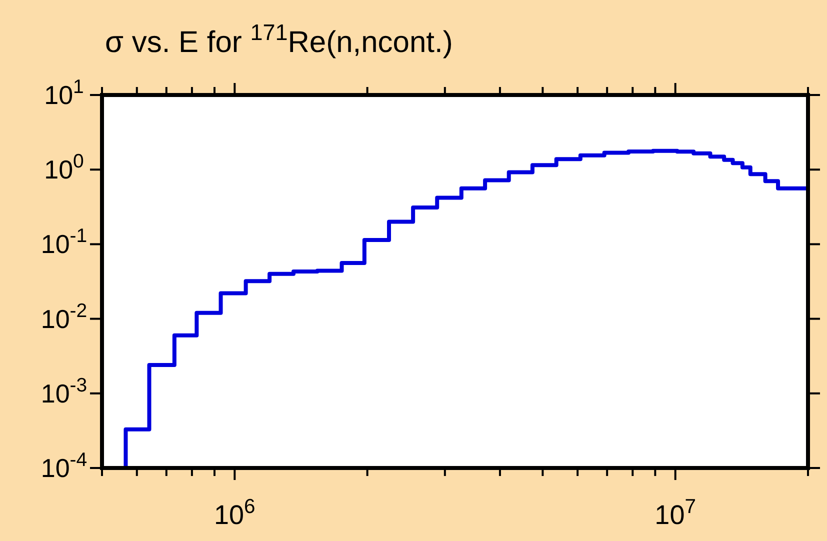 The image size is (827, 541). I want to click on y-tick-label: 10$^{-1}$, so click(64, 242).